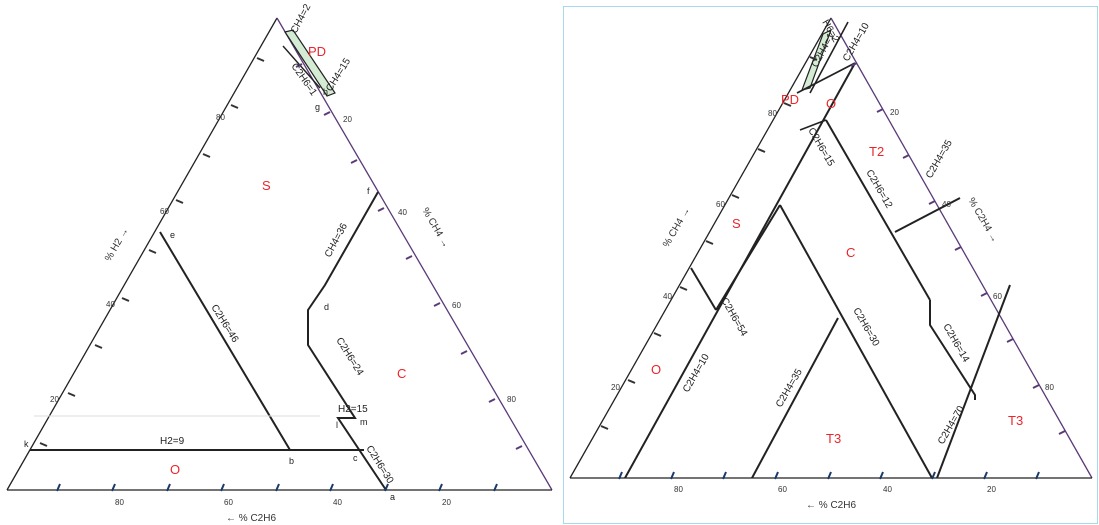 This screenshot has width=1099, height=525. Describe the element at coordinates (876, 151) in the screenshot. I see `zone-label: T2` at that location.